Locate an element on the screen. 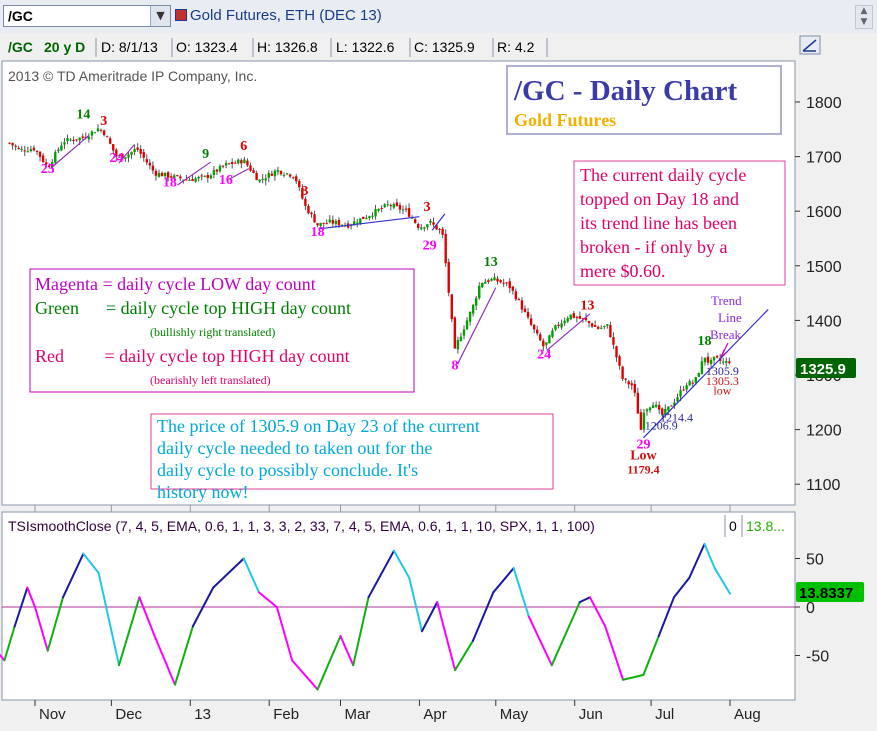 This screenshot has width=877, height=731. price-annotation: 1206.9 is located at coordinates (661, 426).